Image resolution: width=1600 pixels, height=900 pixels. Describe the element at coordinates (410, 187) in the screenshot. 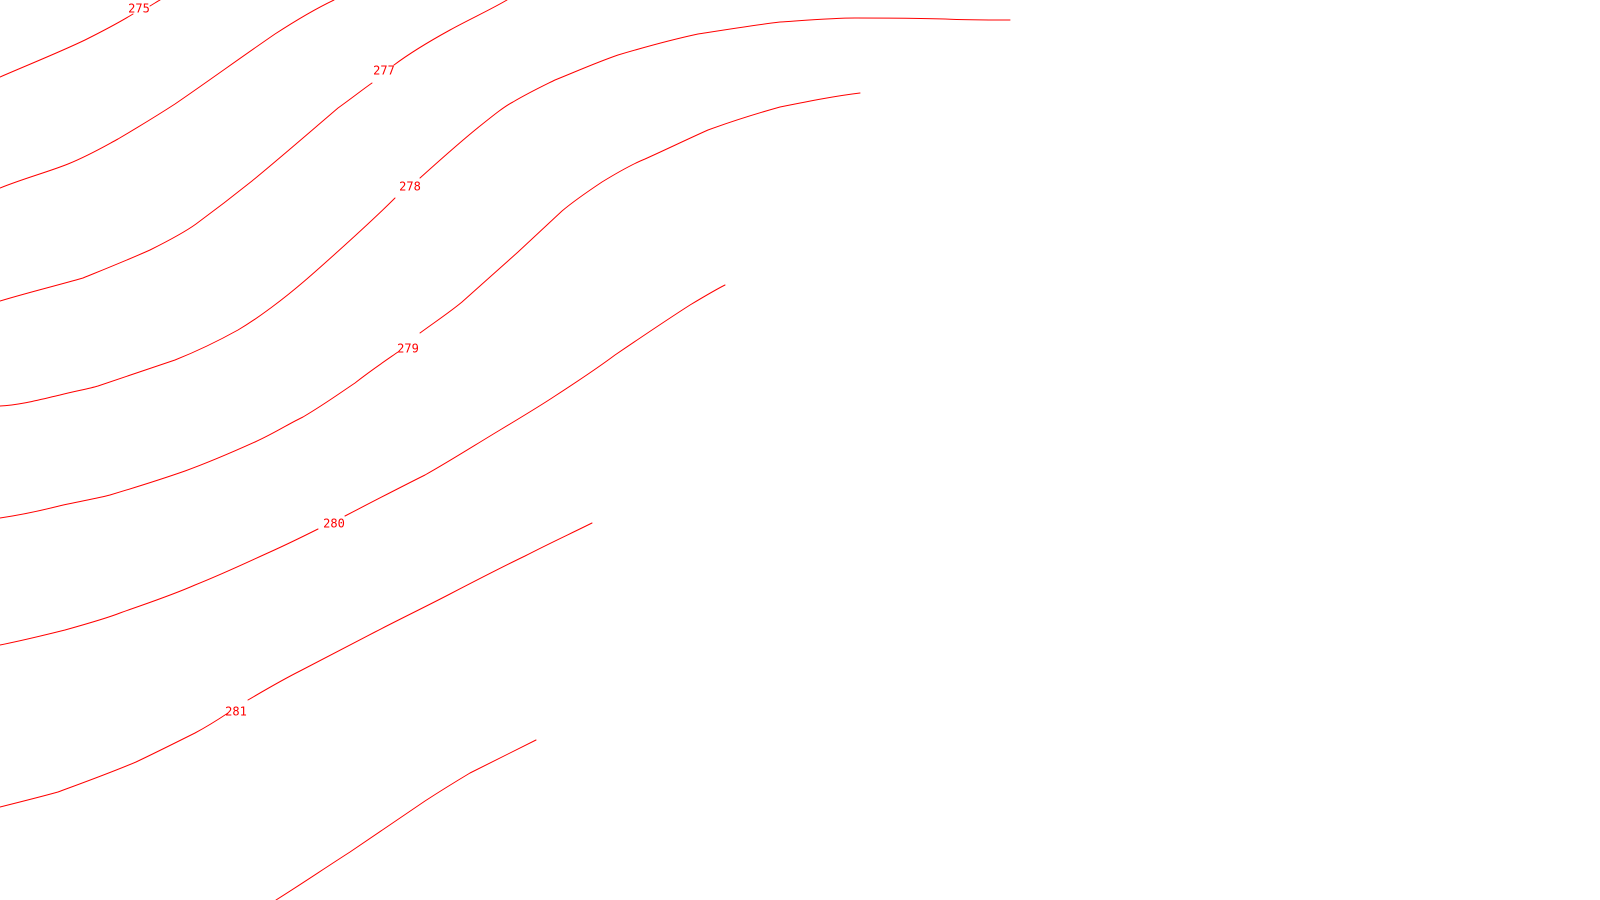

I see `contour-label-278: 278` at that location.